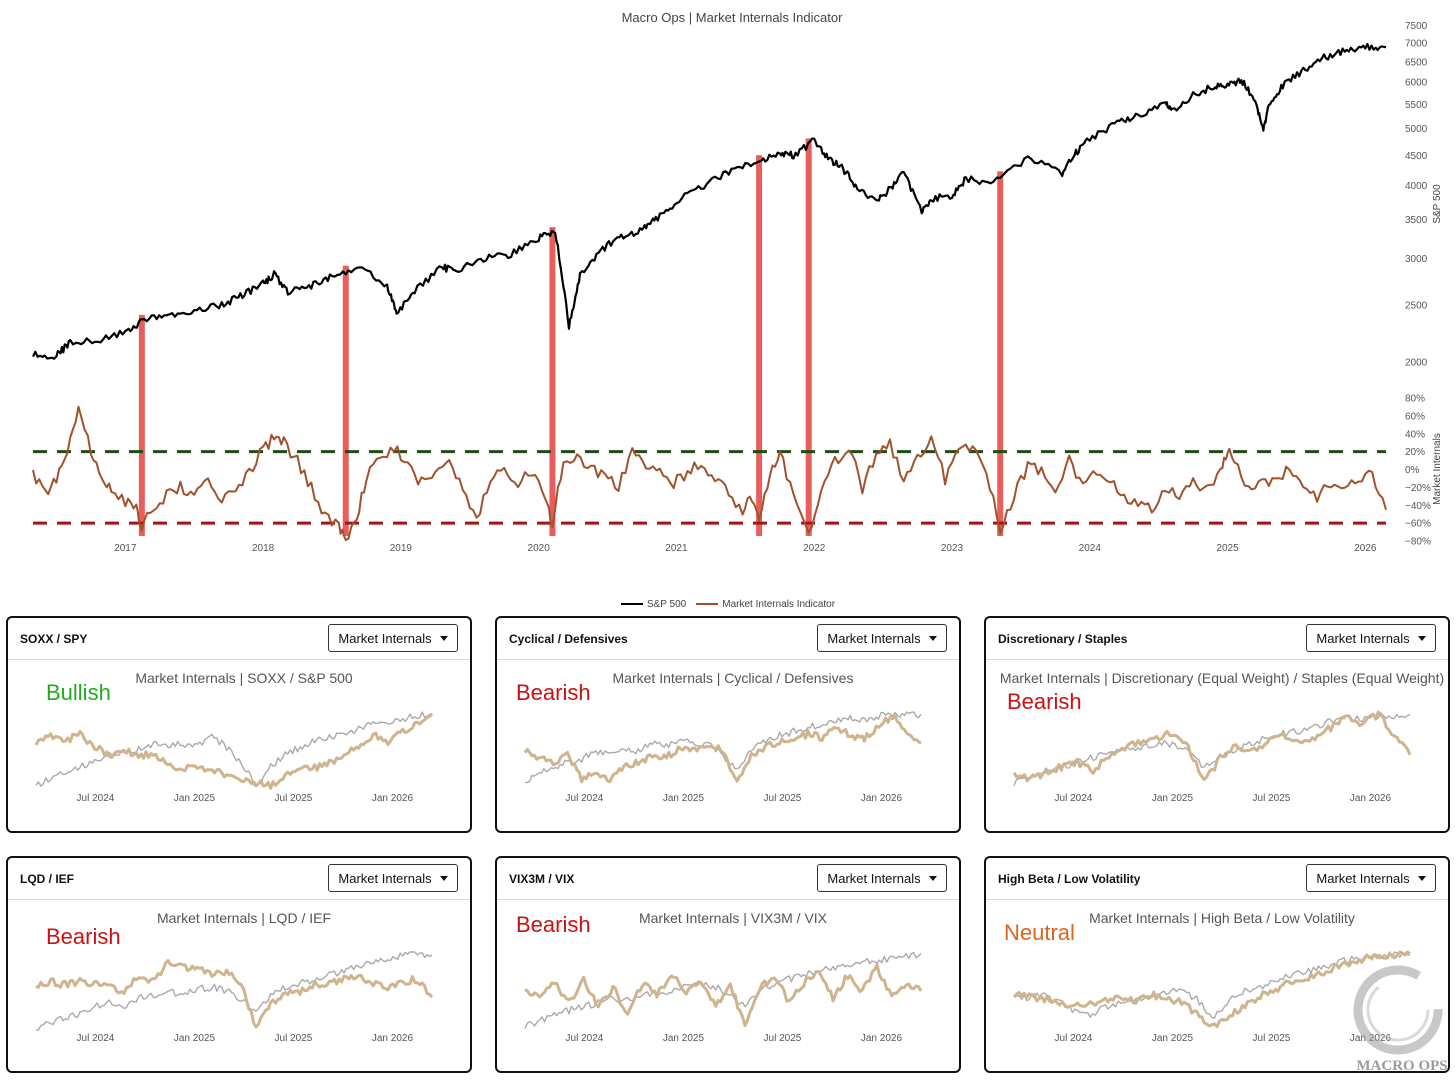 This screenshot has width=1456, height=1080. I want to click on legend-item-sp500: S&P 500, so click(653, 604).